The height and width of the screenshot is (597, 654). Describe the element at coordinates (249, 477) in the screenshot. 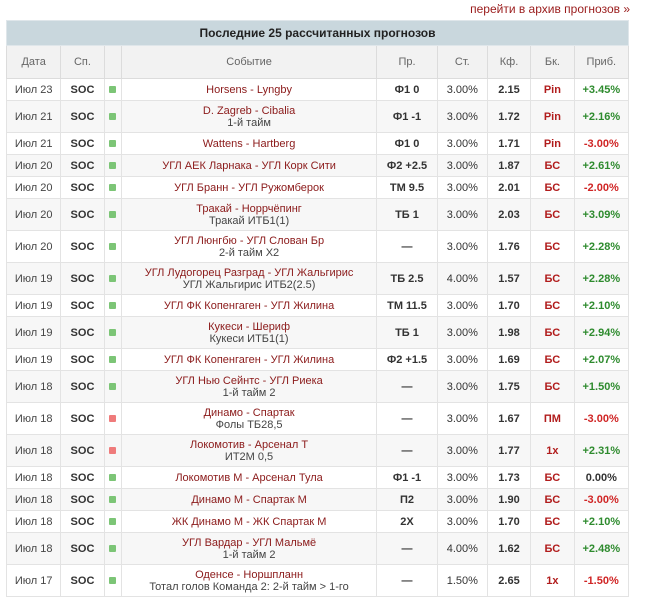

I see `row-event-link: Локомотив М - Арсенал Тула` at that location.